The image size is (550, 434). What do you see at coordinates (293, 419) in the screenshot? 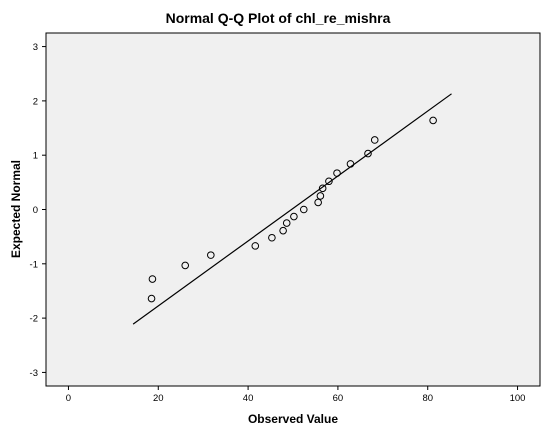
I see `x-axis-label: Observed Value` at bounding box center [293, 419].